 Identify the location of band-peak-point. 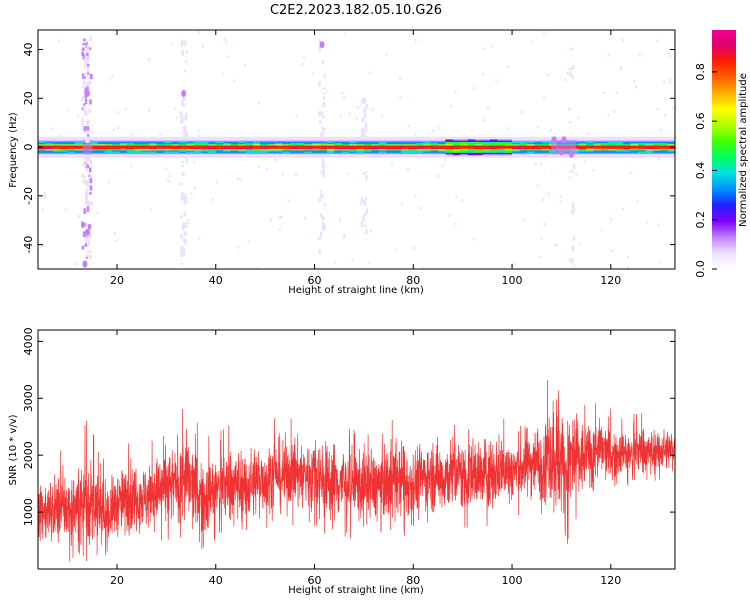
(351, 147).